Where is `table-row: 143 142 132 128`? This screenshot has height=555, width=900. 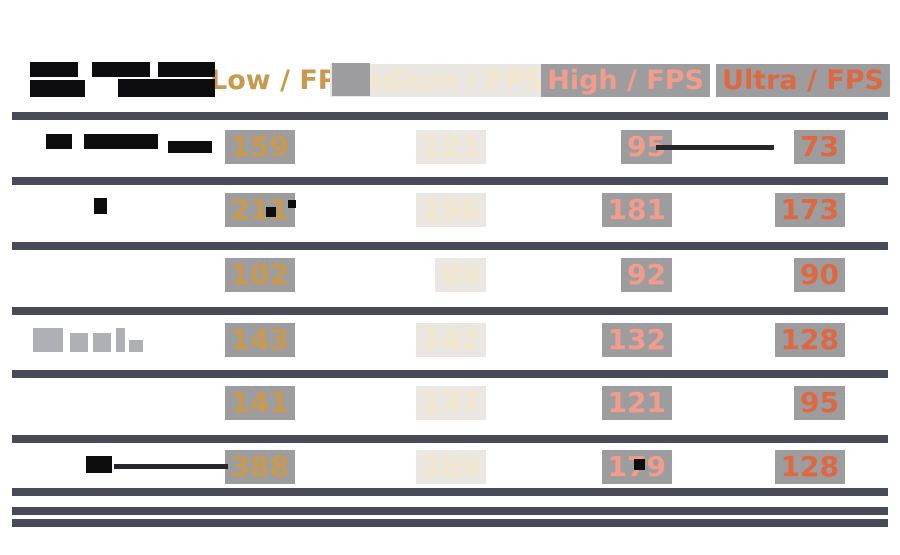 table-row: 143 142 132 128 is located at coordinates (460, 340).